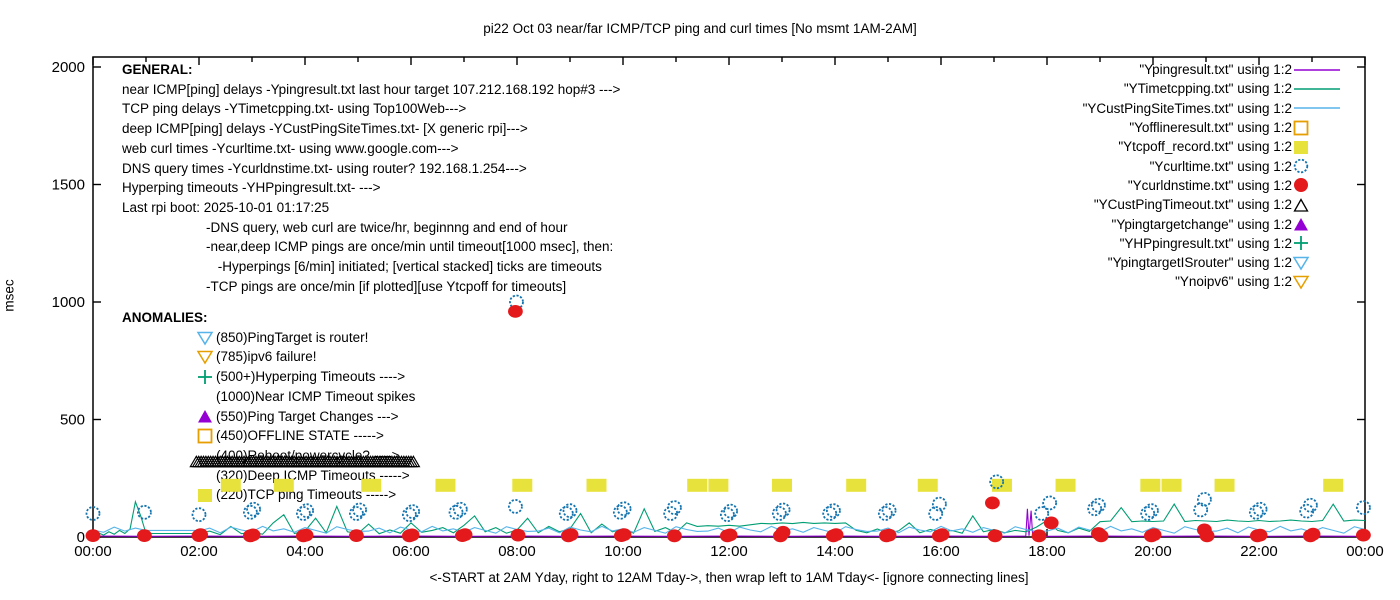  Describe the element at coordinates (1301, 204) in the screenshot. I see `open-triangle-up-icon` at that location.